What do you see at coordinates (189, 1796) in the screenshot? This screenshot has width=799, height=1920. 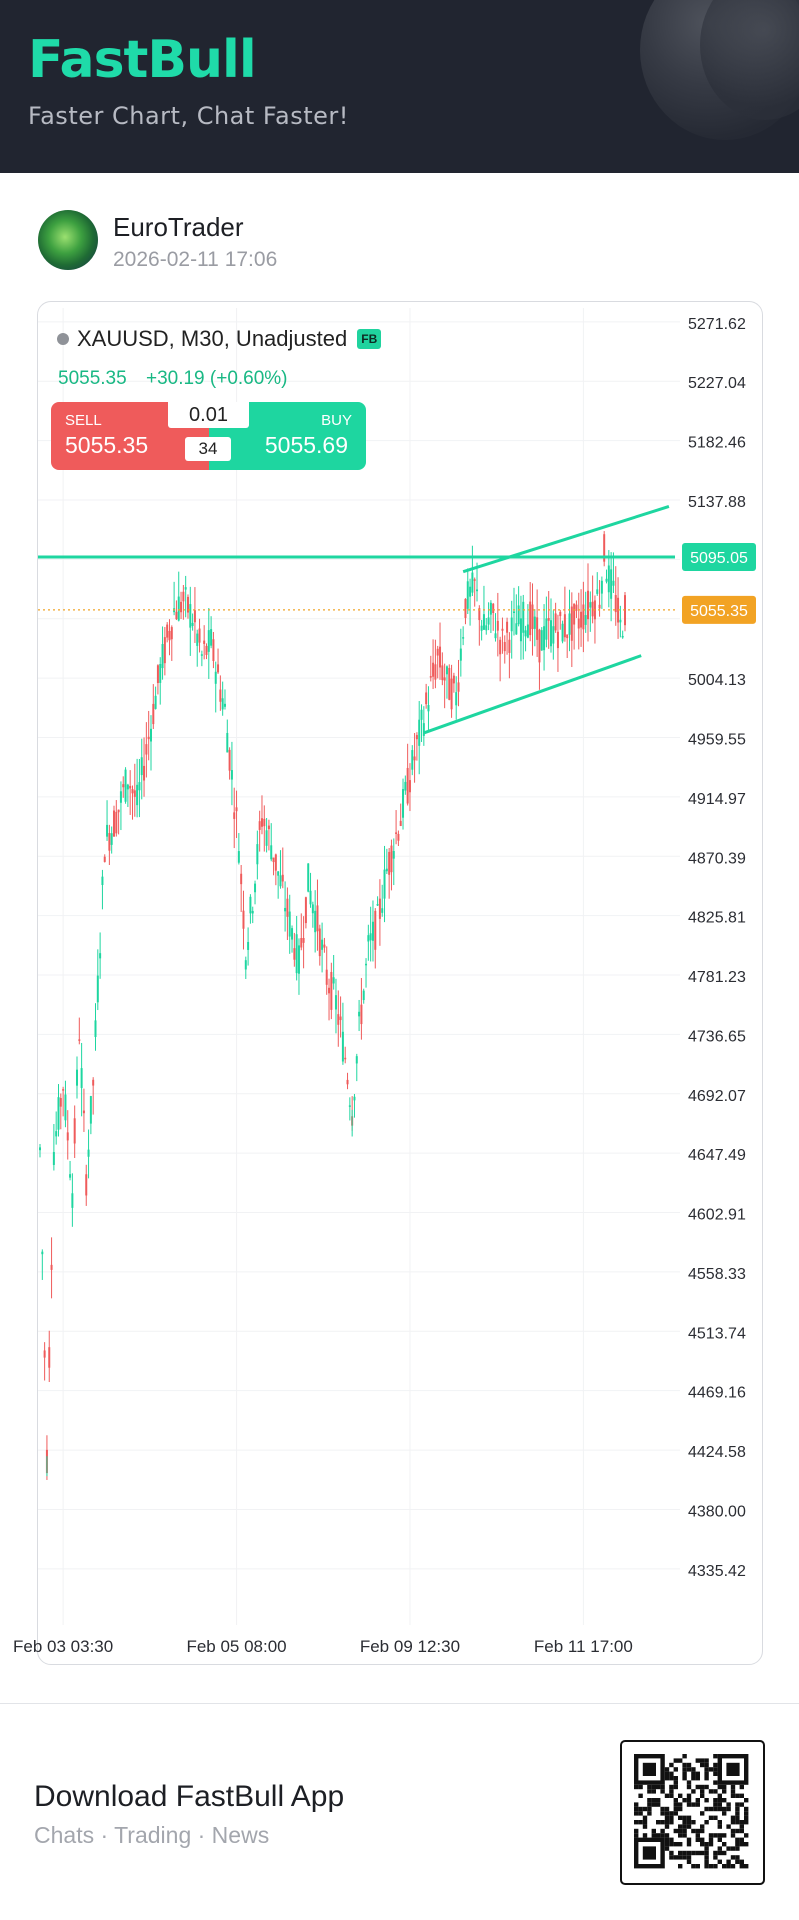 I see `download-title: Download FastBull App` at bounding box center [189, 1796].